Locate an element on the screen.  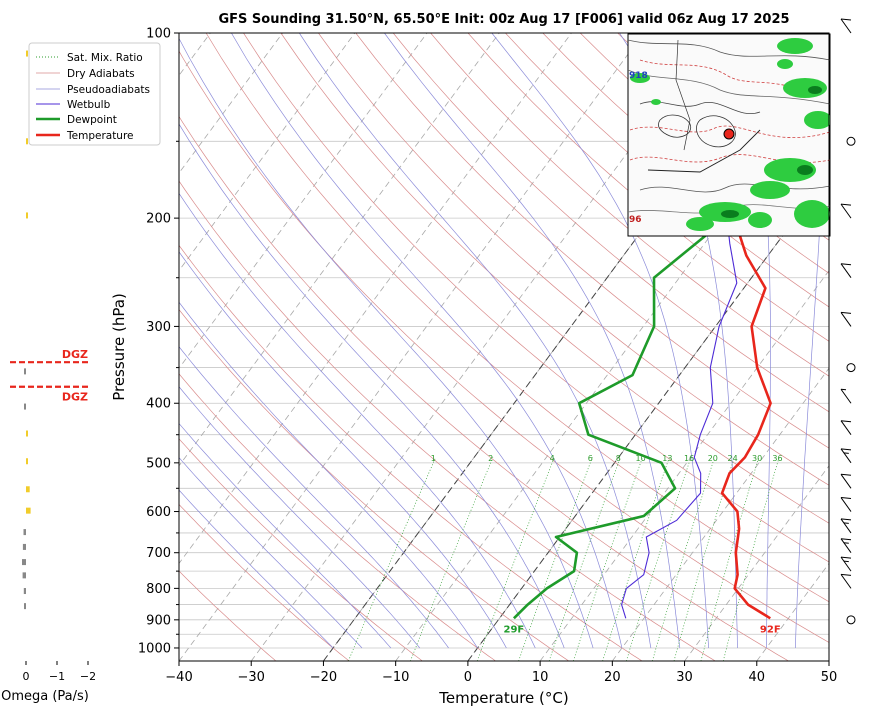
y-tick-label: 100 is located at coordinates (158, 34).